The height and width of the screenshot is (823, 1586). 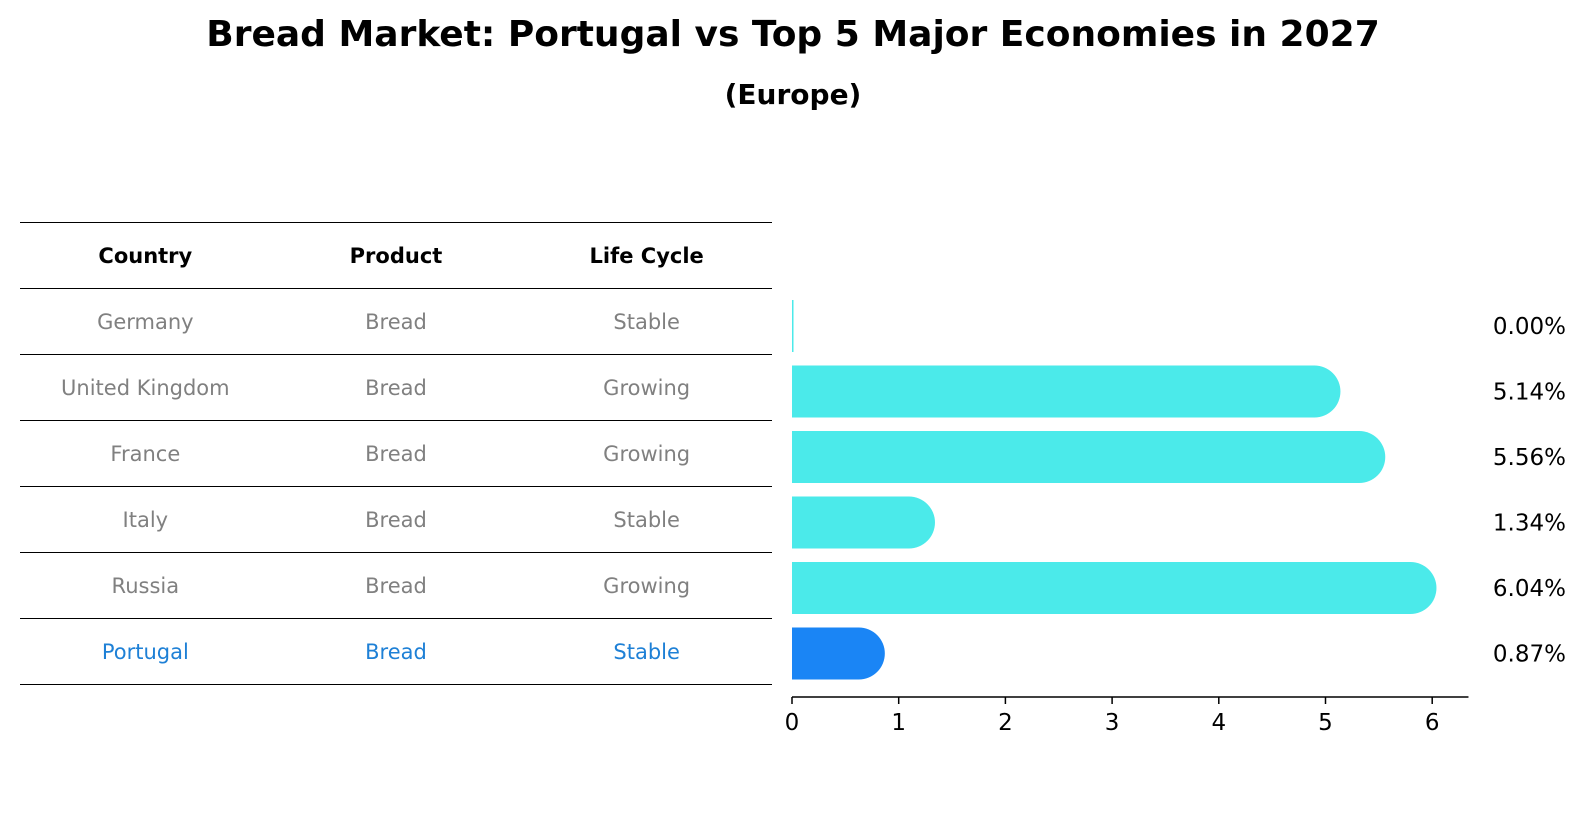 I want to click on x-tick-label: 1, so click(x=898, y=723).